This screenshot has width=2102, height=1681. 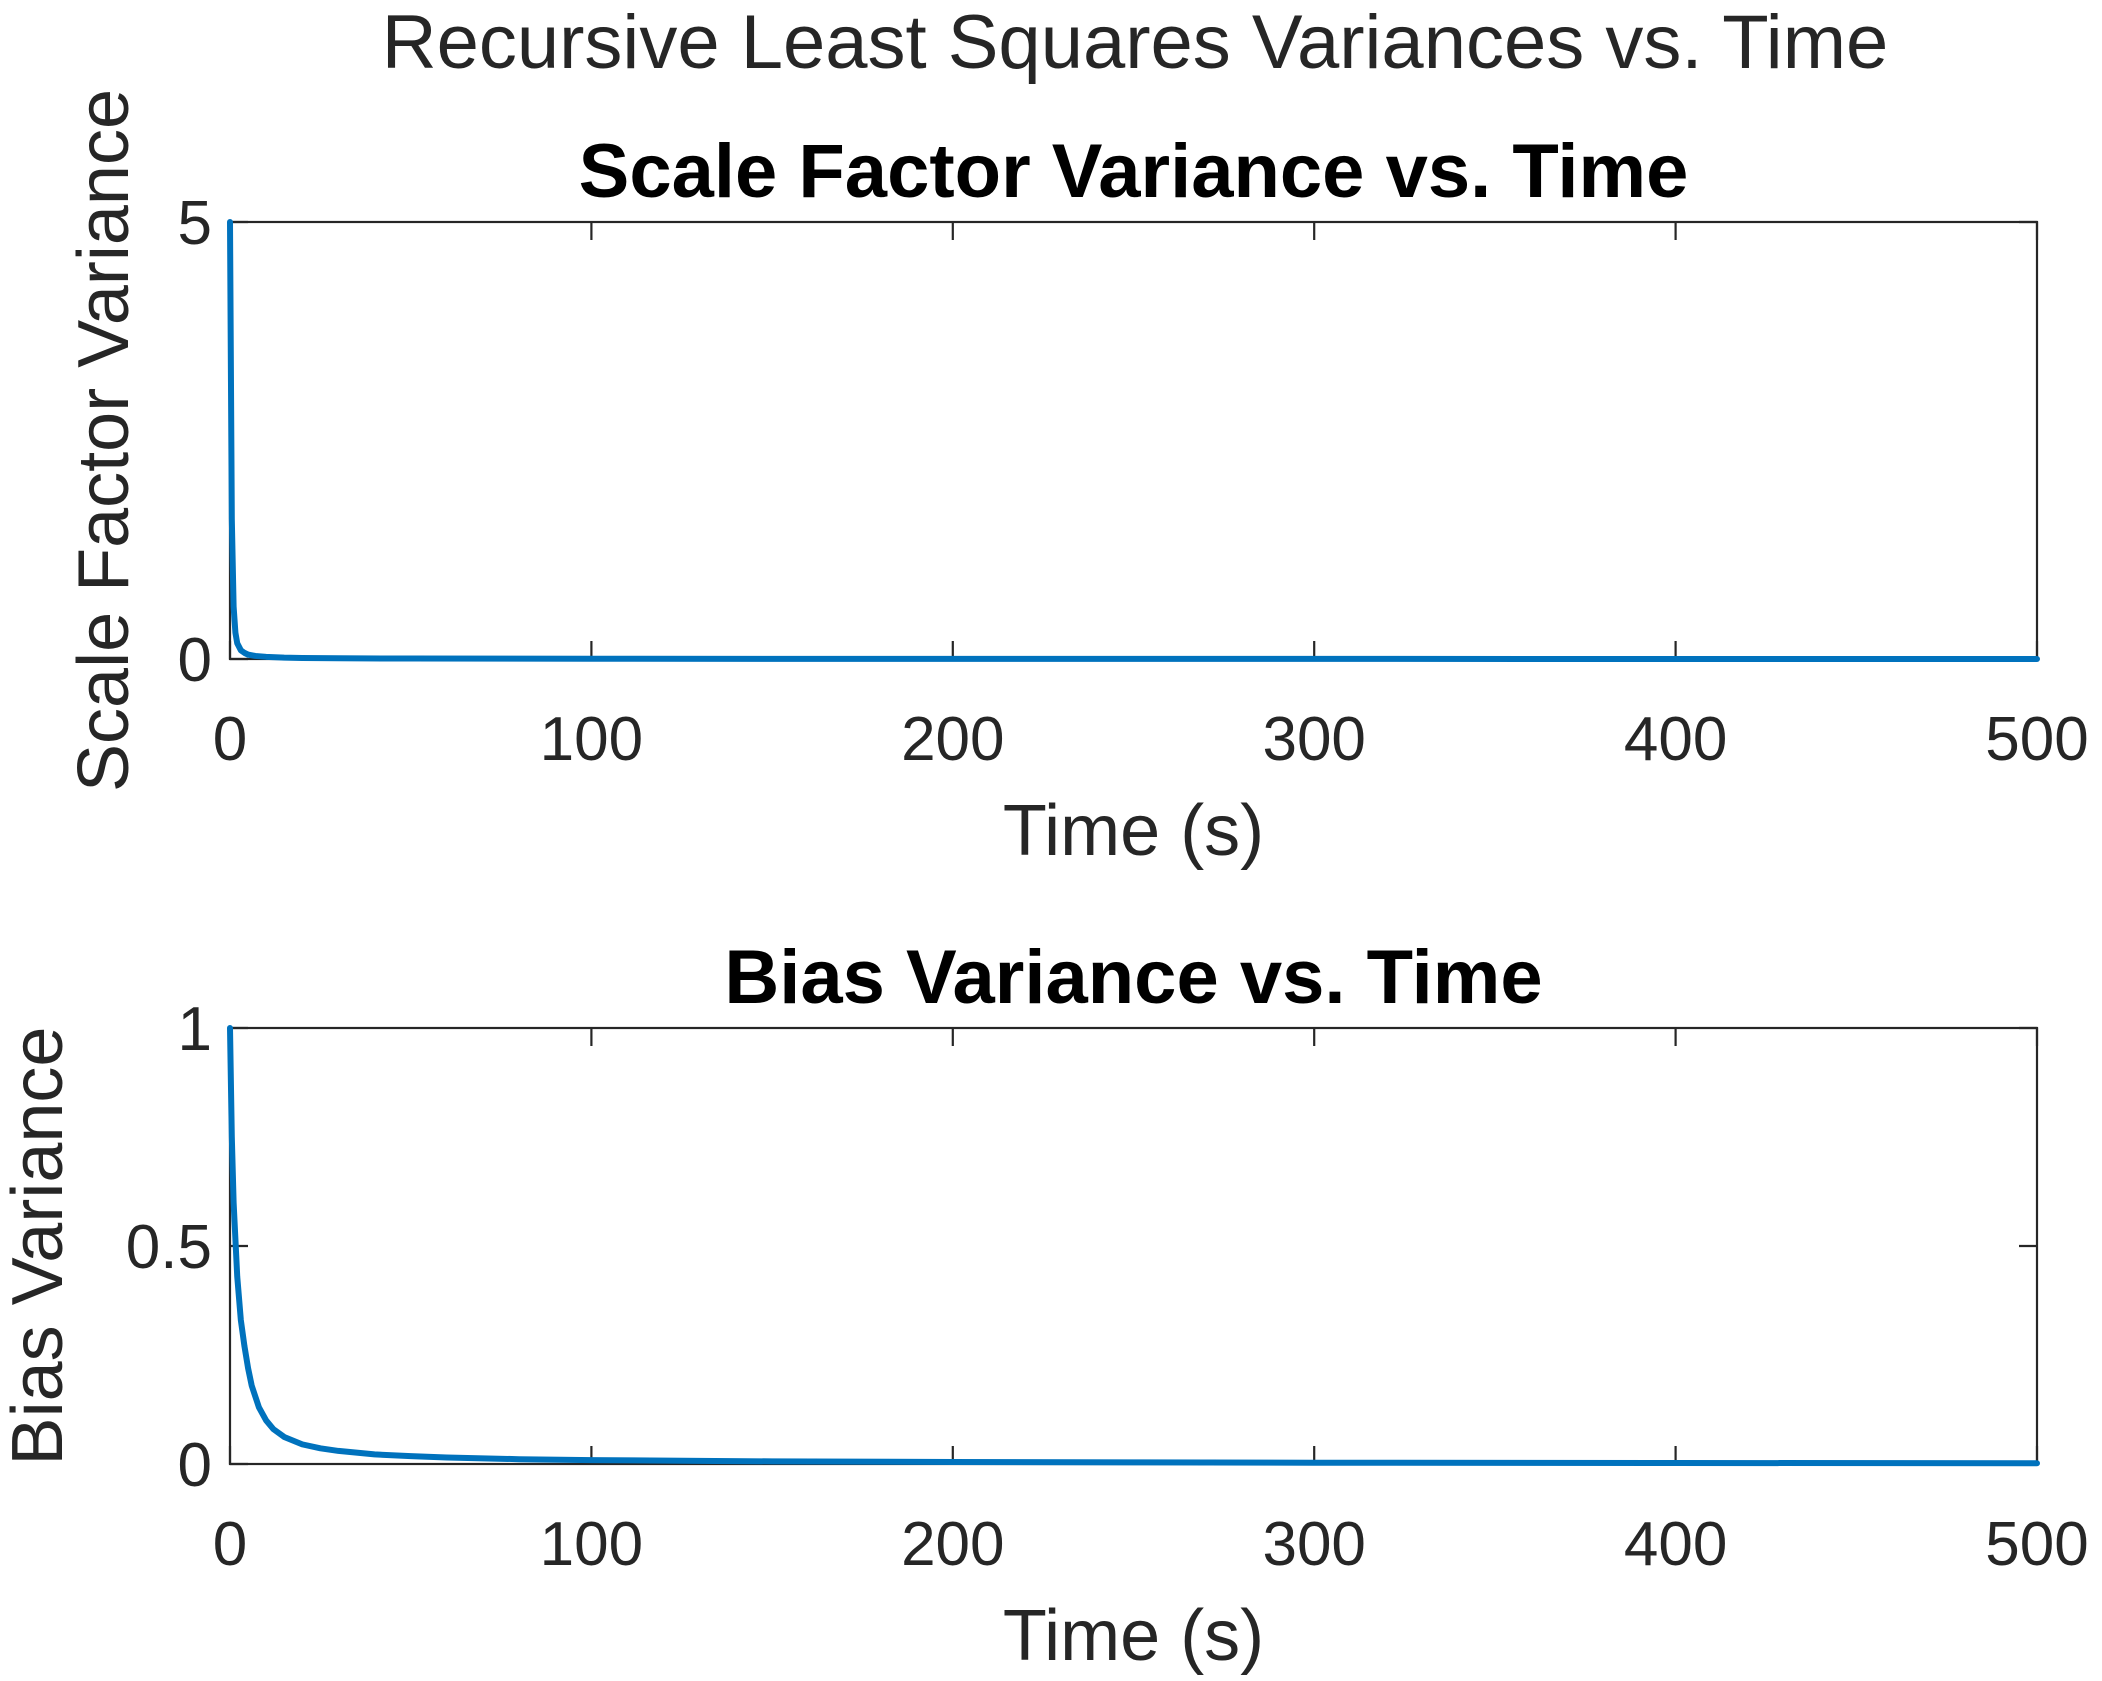 What do you see at coordinates (1675, 739) in the screenshot?
I see `scale-factor-x-tick-label: 400` at bounding box center [1675, 739].